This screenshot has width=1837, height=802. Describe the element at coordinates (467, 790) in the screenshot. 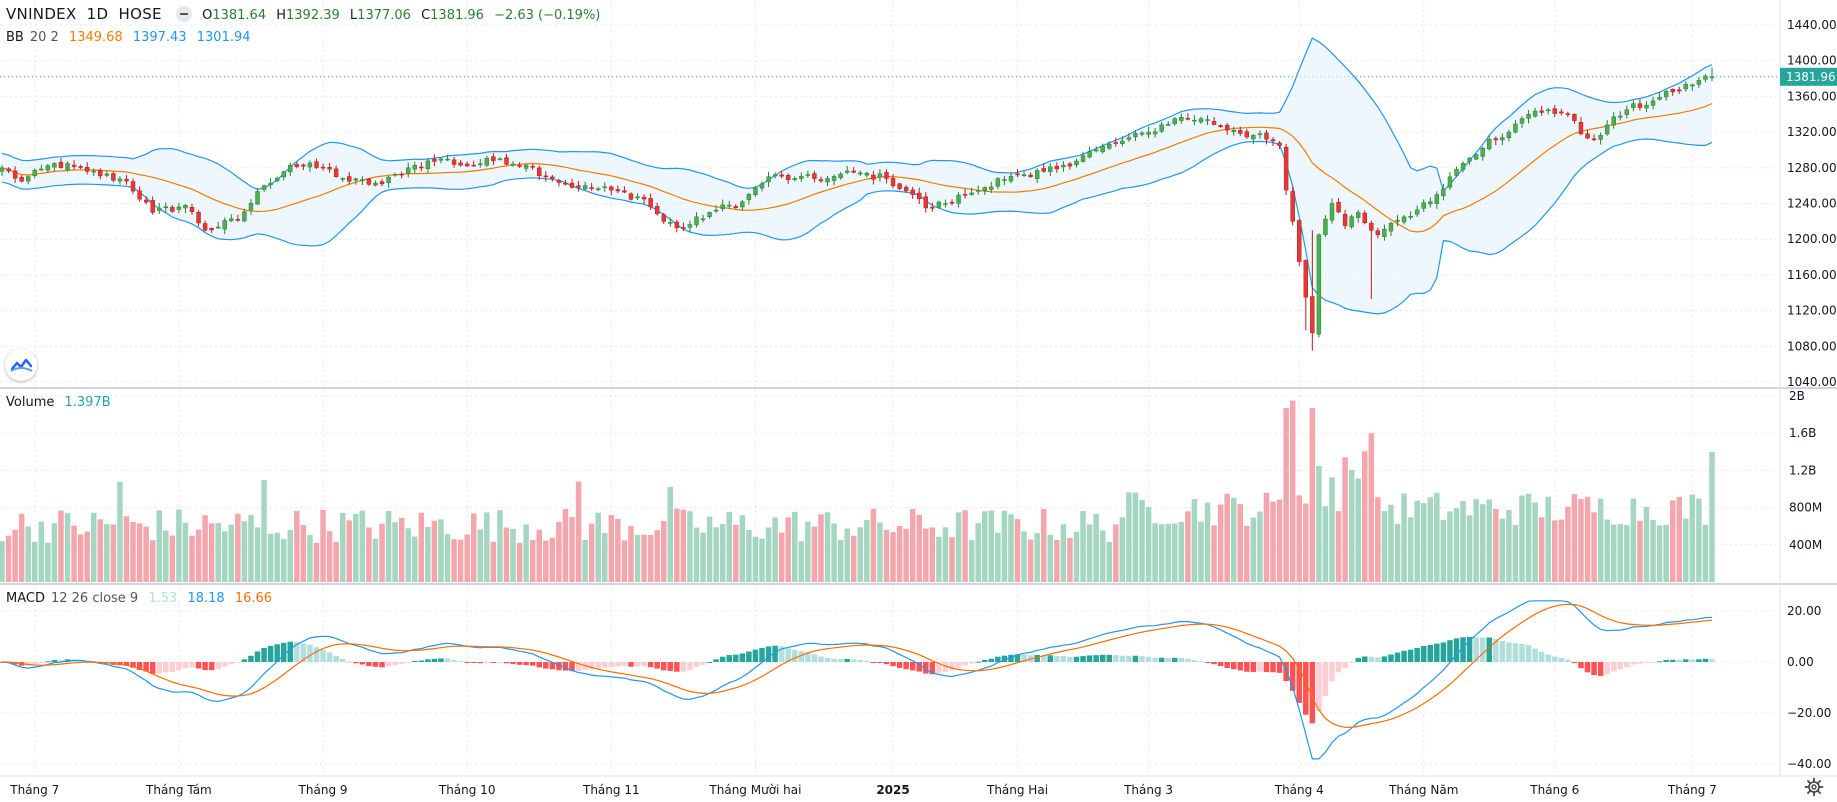

I see `time-tick-label: Tháng 10` at that location.